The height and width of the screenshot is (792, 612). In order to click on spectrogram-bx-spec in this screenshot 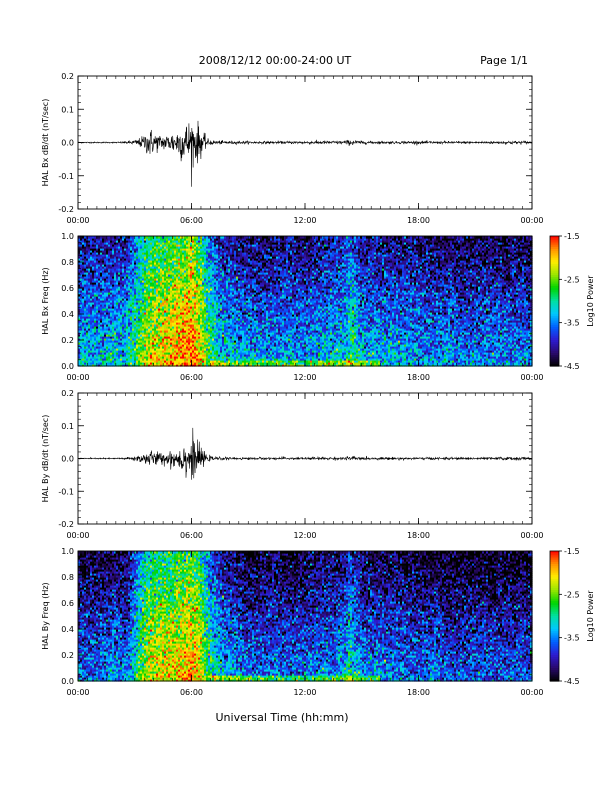, I will do `click(305, 301)`.